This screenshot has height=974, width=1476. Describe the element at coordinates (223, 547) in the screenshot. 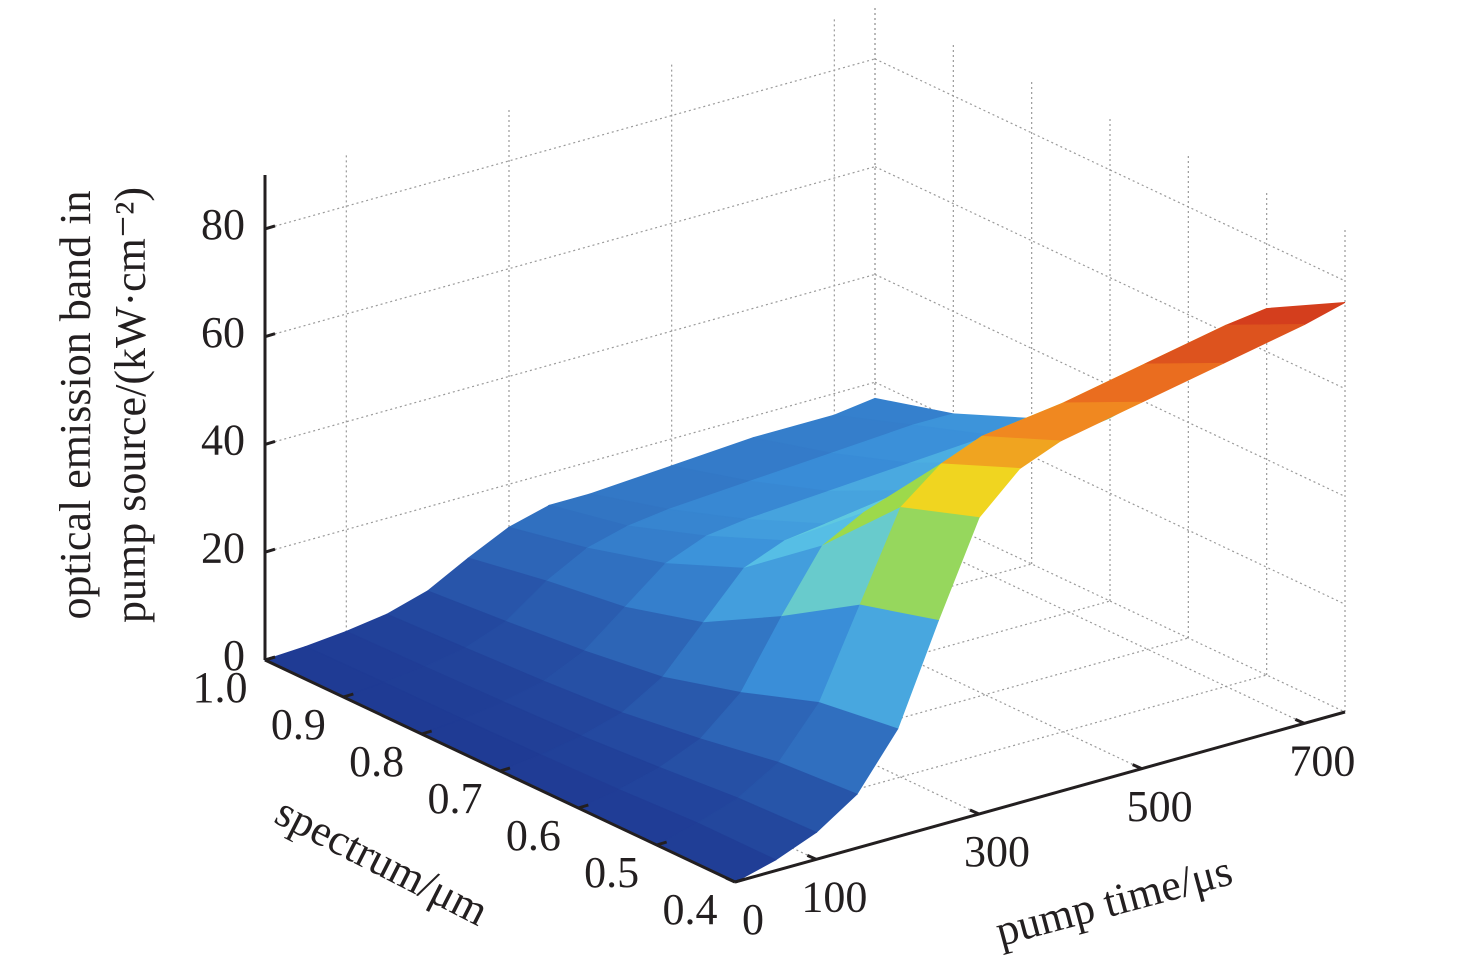

I see `z-tick-label: 20` at that location.